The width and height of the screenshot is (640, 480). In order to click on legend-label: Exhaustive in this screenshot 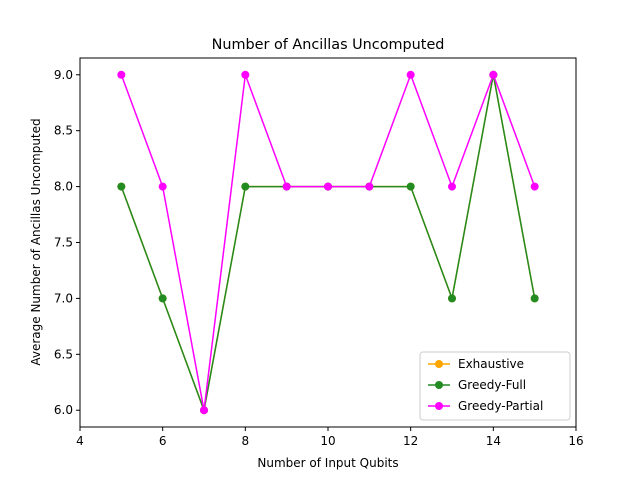, I will do `click(491, 364)`.